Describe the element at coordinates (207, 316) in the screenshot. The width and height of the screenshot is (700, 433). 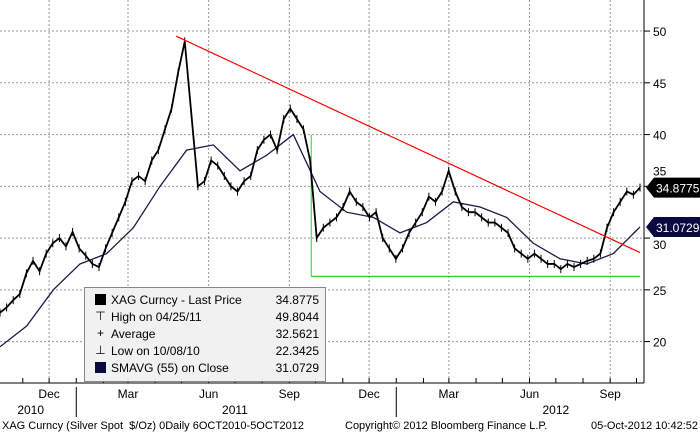
I see `legend-item: ⊤ High on 04/25/11 49.8044` at that location.